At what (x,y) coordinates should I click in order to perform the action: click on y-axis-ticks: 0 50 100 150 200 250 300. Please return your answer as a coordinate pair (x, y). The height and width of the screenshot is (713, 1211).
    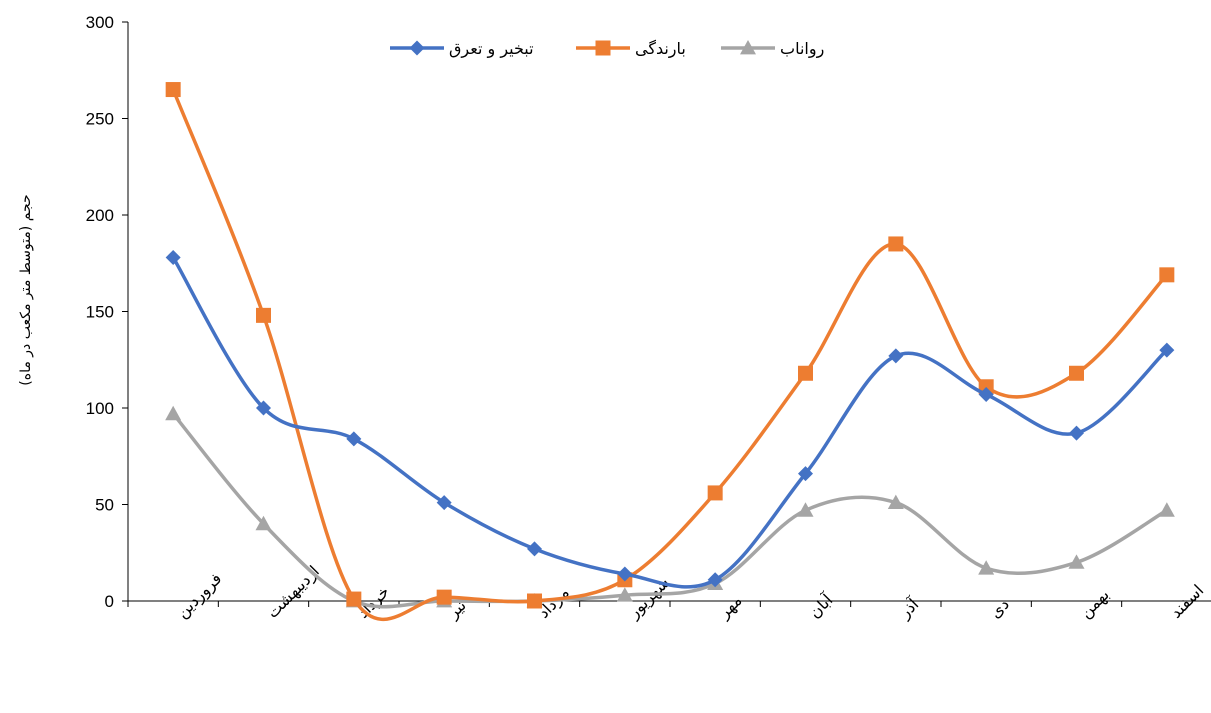
    Looking at the image, I should click on (107, 312).